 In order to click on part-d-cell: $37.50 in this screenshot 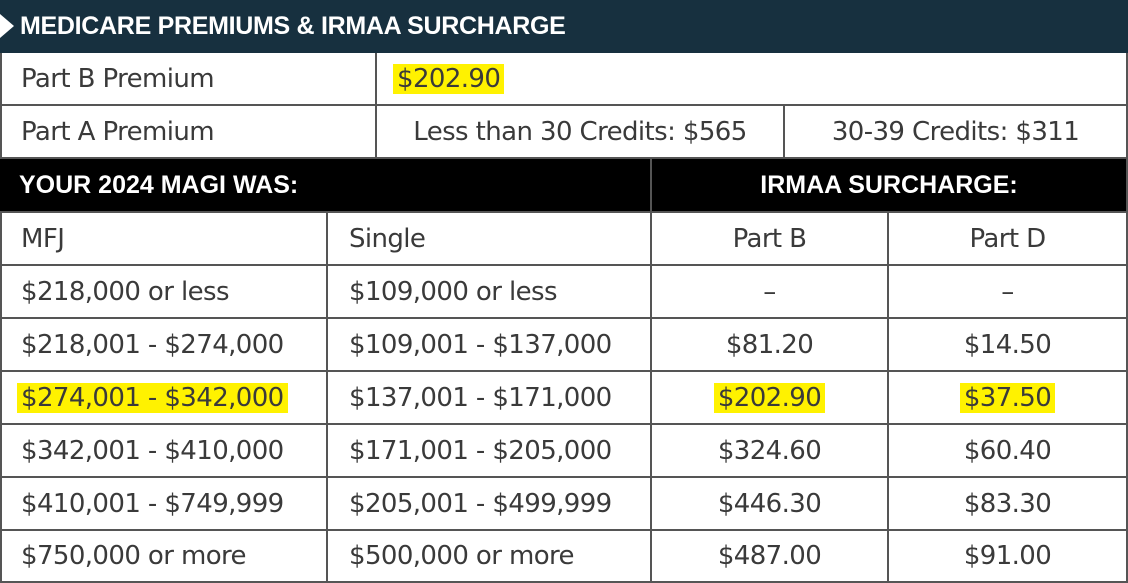, I will do `click(1008, 398)`.